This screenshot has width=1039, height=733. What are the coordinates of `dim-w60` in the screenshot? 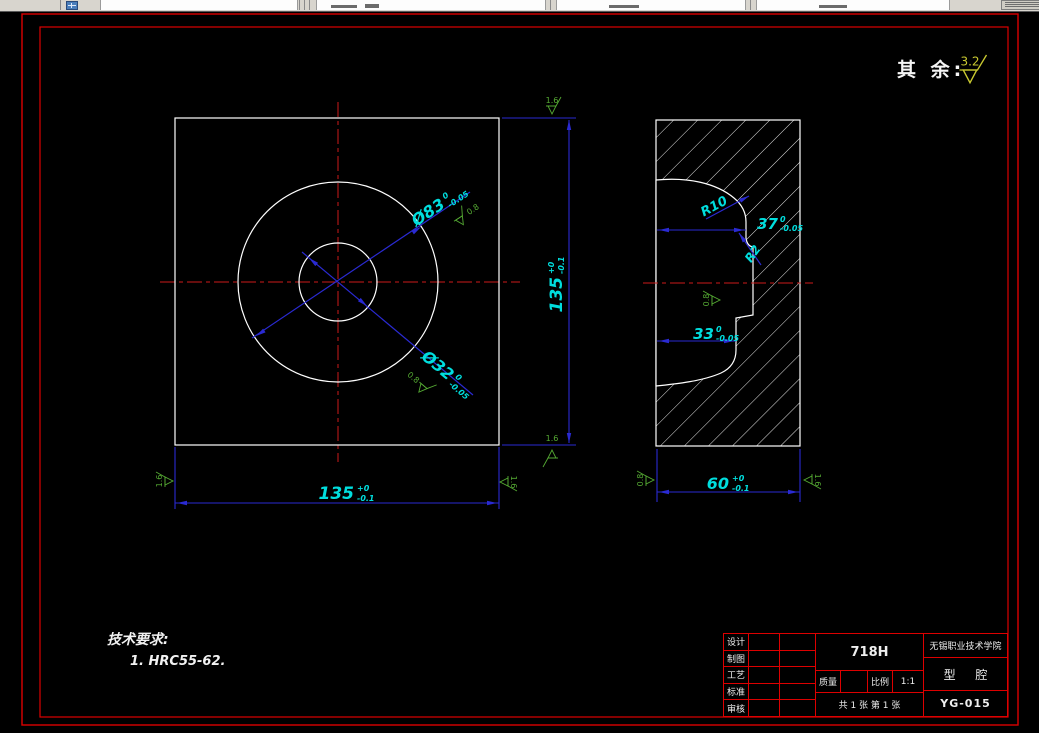 It's located at (728, 475).